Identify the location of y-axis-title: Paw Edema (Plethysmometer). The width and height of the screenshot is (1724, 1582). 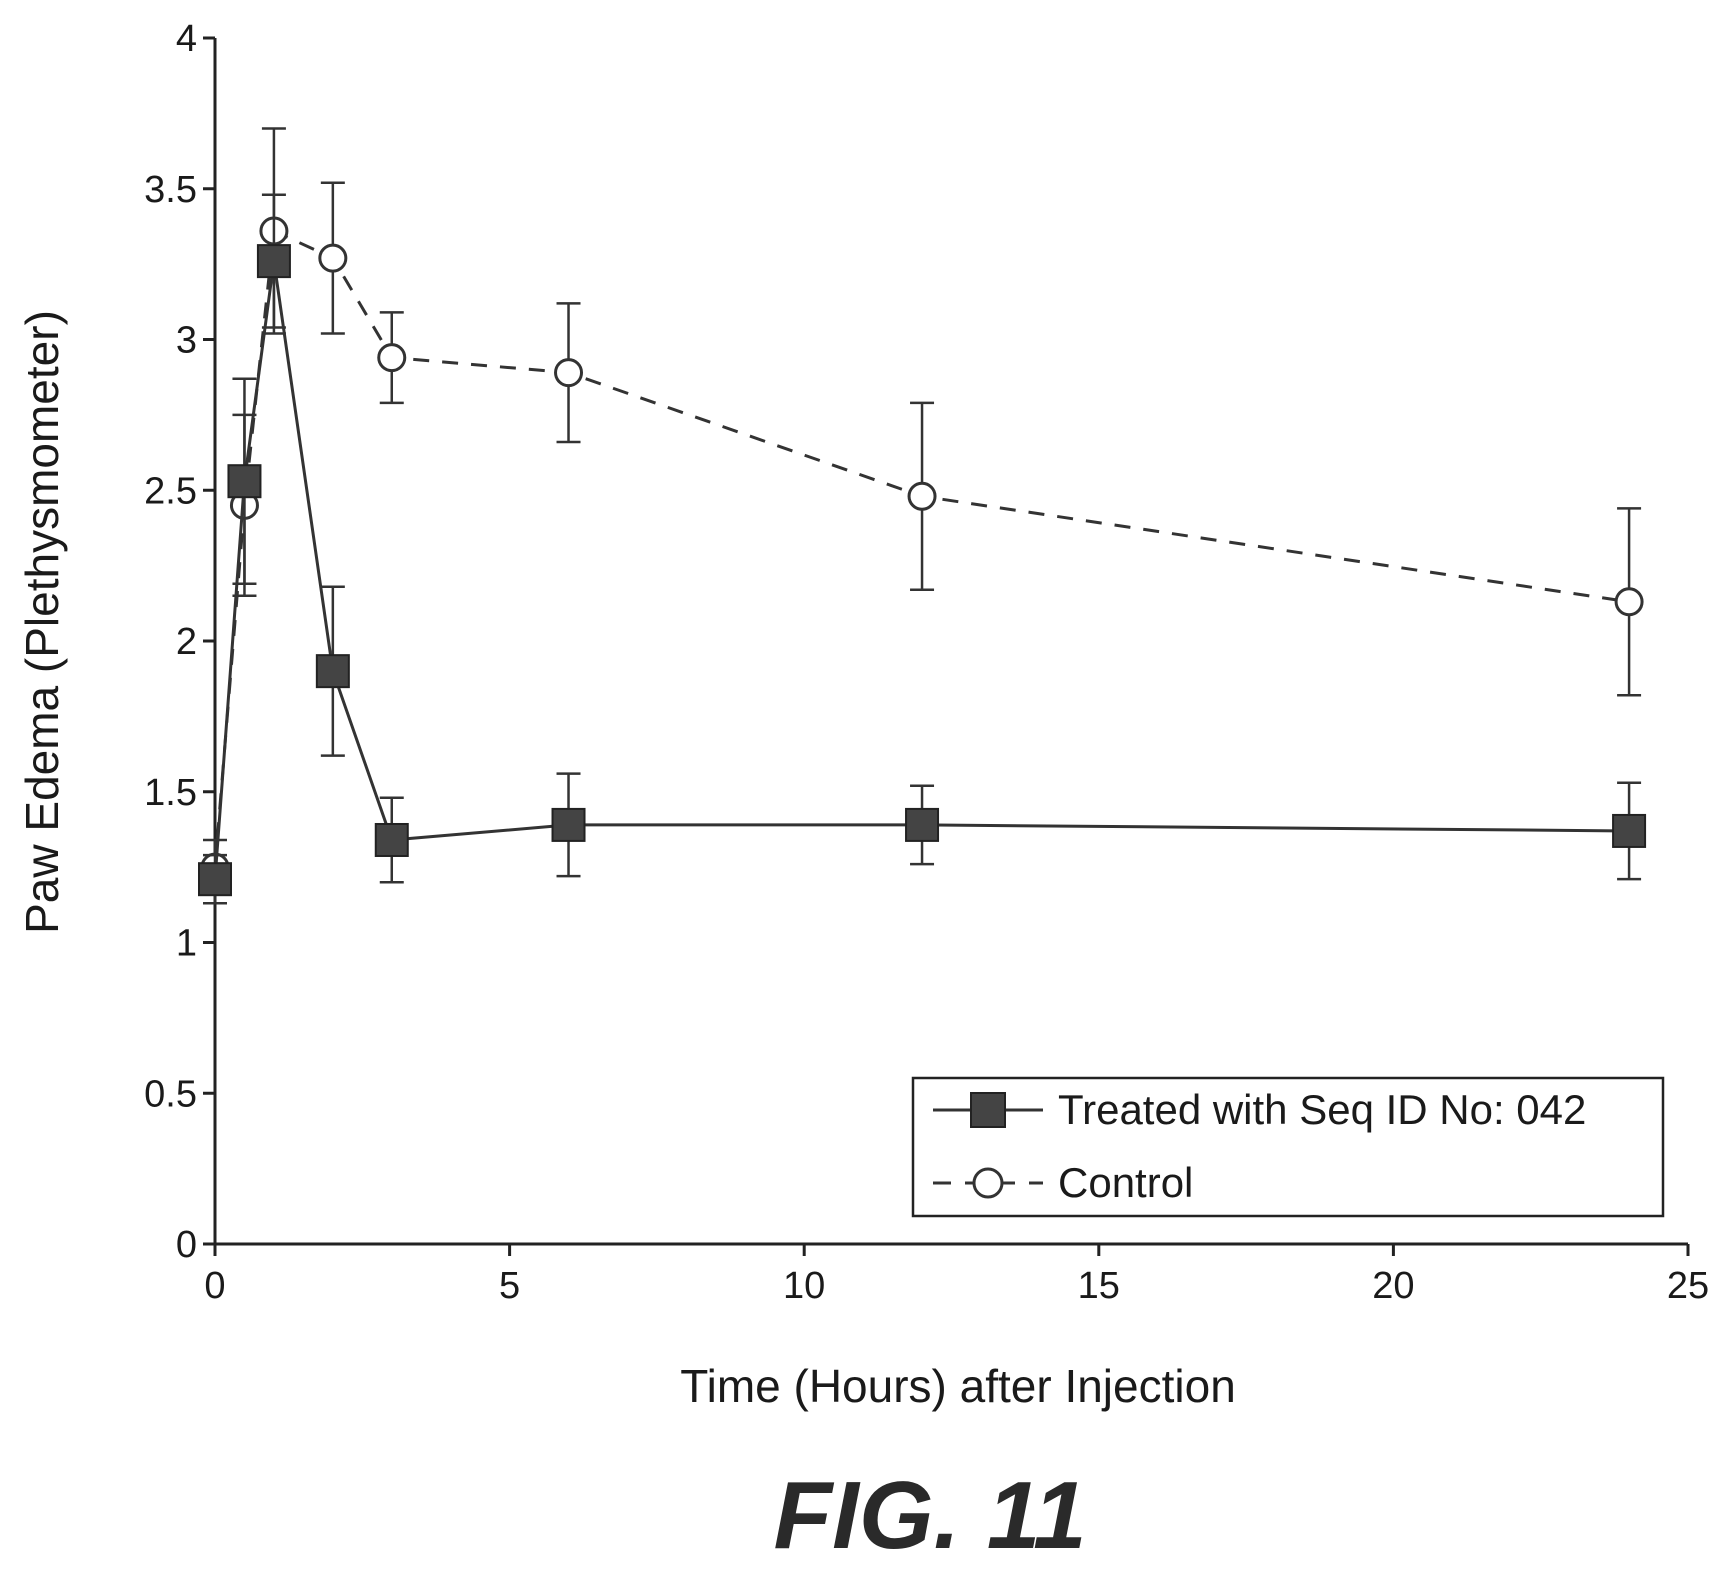
(42, 622).